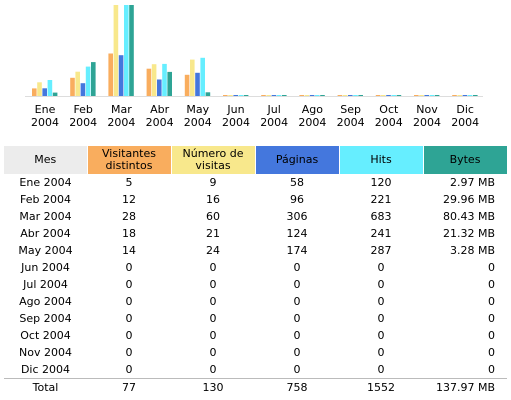 The width and height of the screenshot is (511, 400). Describe the element at coordinates (255, 216) in the screenshot. I see `table-row: Mar 2004 28 60 306 683 80.43 MB` at that location.